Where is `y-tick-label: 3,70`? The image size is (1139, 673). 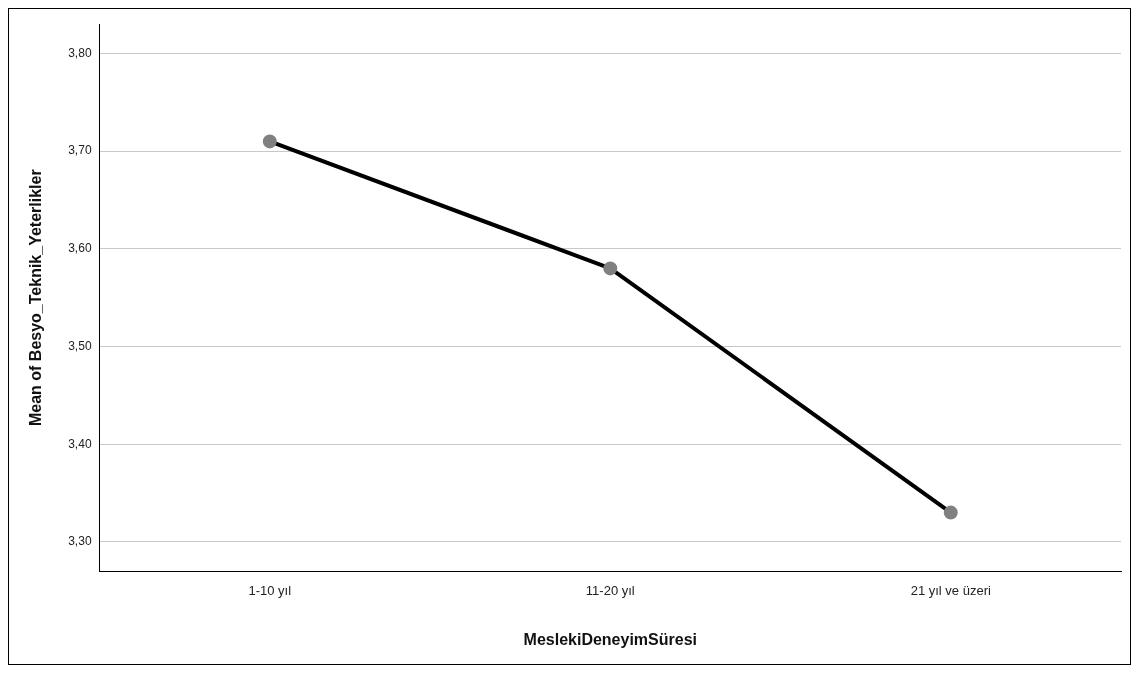 y-tick-label: 3,70 is located at coordinates (80, 150).